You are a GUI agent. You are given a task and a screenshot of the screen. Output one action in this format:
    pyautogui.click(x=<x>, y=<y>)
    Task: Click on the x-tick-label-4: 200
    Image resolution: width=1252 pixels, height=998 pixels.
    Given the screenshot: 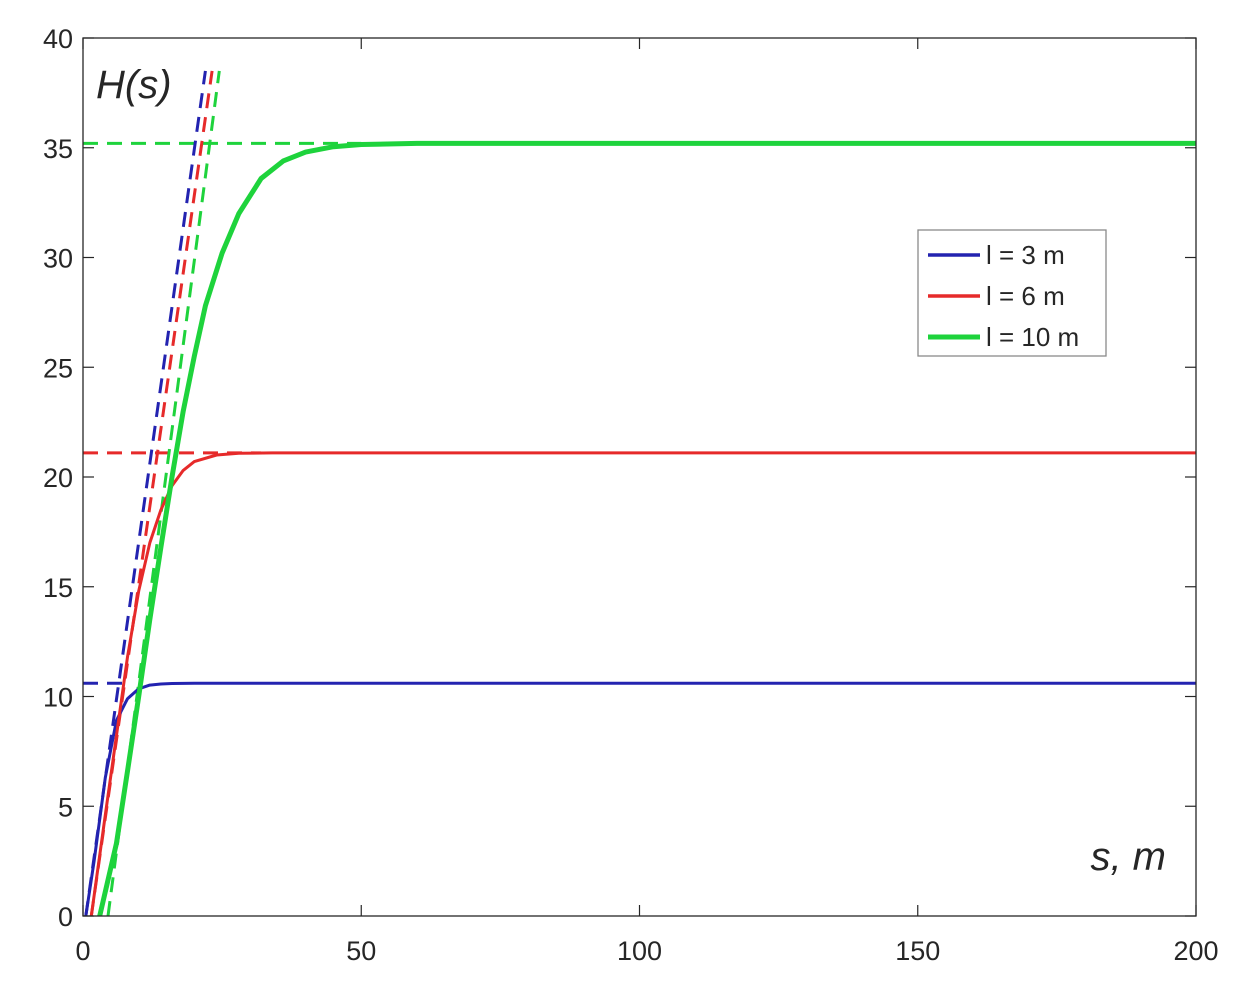 What is the action you would take?
    pyautogui.click(x=1195, y=951)
    